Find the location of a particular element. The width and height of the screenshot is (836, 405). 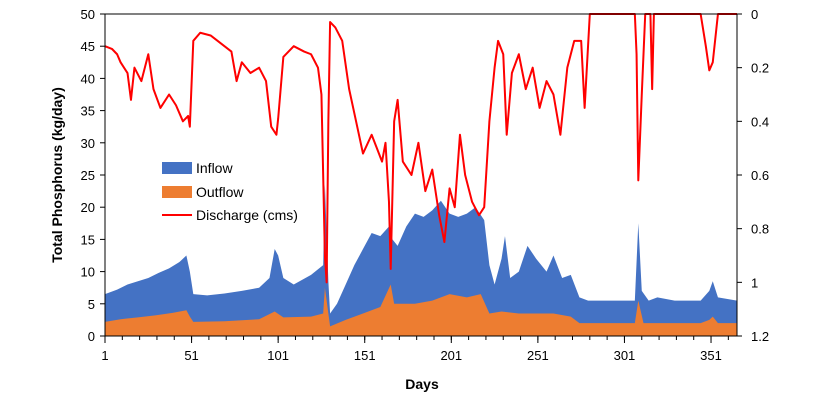

y-tick-label: 30 is located at coordinates (88, 143).